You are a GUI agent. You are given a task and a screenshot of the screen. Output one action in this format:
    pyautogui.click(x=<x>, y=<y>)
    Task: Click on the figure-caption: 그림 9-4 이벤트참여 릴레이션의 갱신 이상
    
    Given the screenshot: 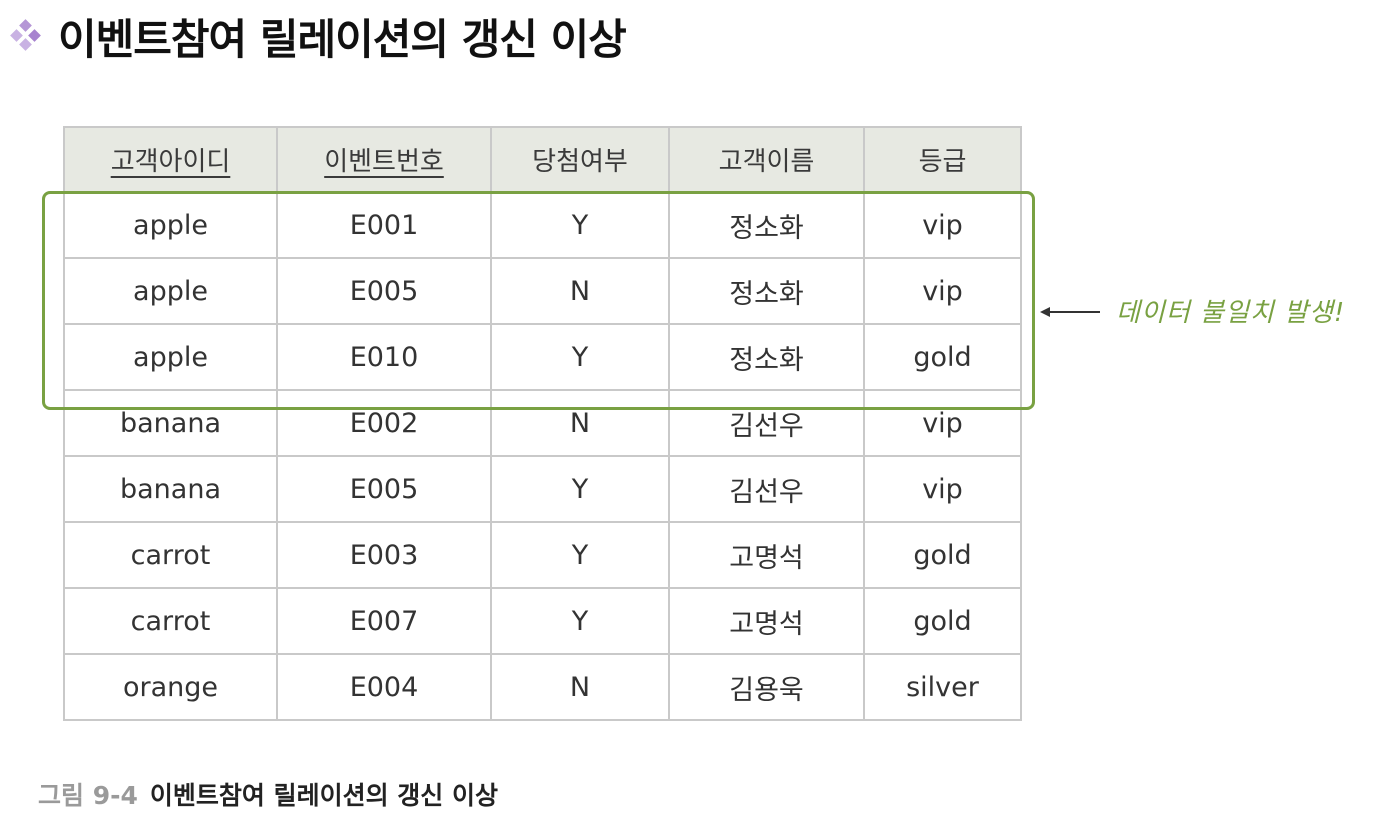 What is the action you would take?
    pyautogui.click(x=268, y=794)
    